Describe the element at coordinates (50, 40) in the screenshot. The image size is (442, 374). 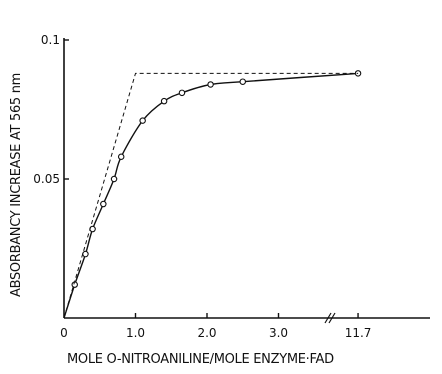
I see `y-tick-label: 0.1` at that location.